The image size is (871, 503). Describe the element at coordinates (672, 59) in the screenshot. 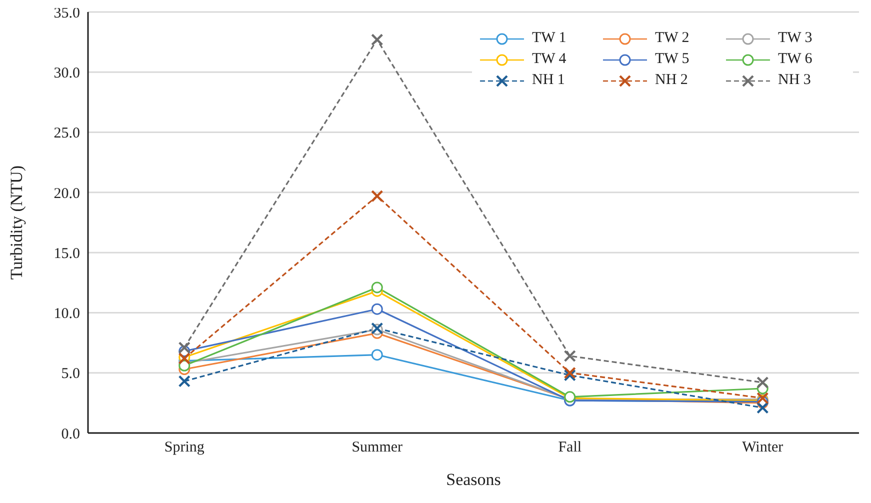

I see `legend-label: TW 5` at that location.